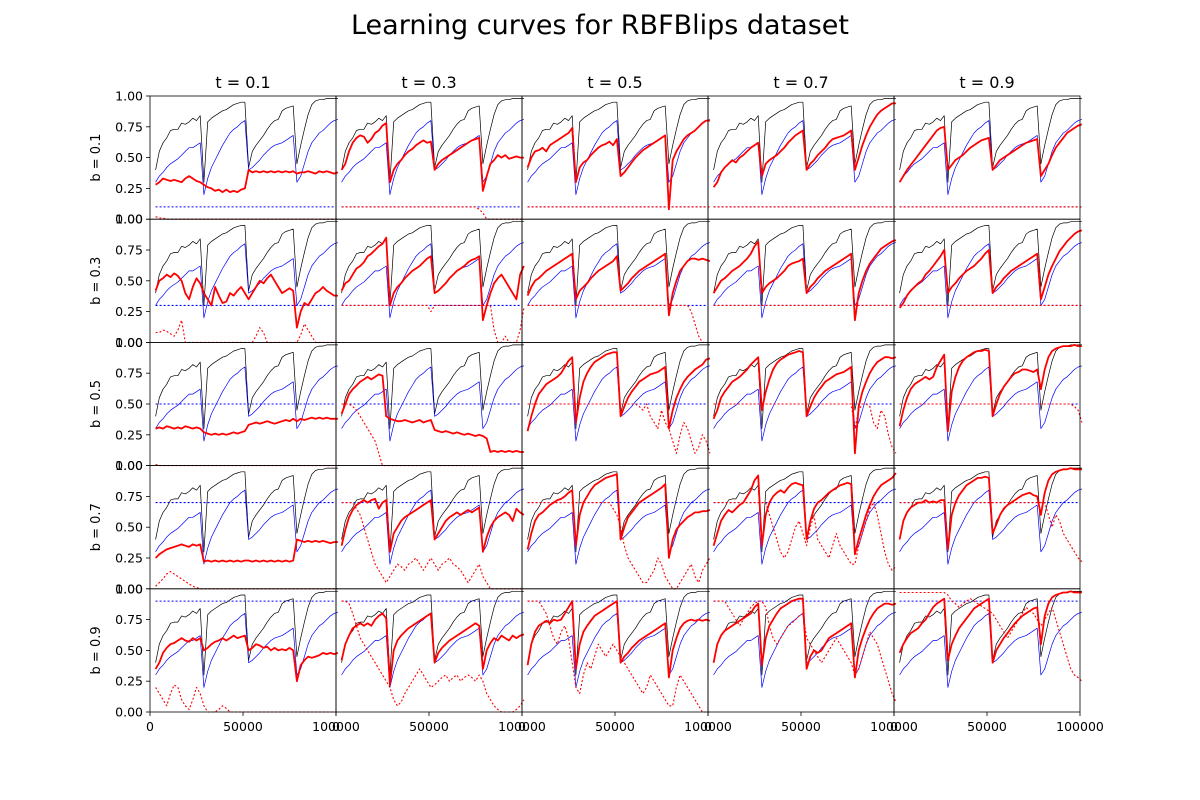 The width and height of the screenshot is (1200, 800). I want to click on learner-series-r3-c2, so click(432, 413).